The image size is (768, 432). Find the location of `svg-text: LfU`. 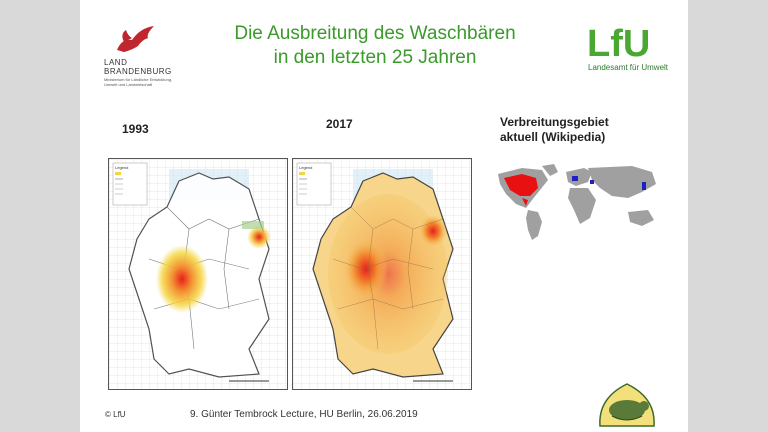

svg-text: LfU is located at coordinates (618, 42).